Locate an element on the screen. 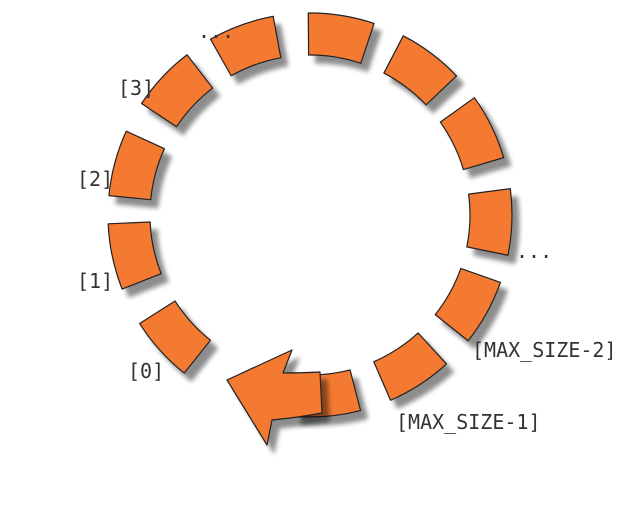 This screenshot has width=642, height=521. index-2-label: [2] is located at coordinates (95, 179).